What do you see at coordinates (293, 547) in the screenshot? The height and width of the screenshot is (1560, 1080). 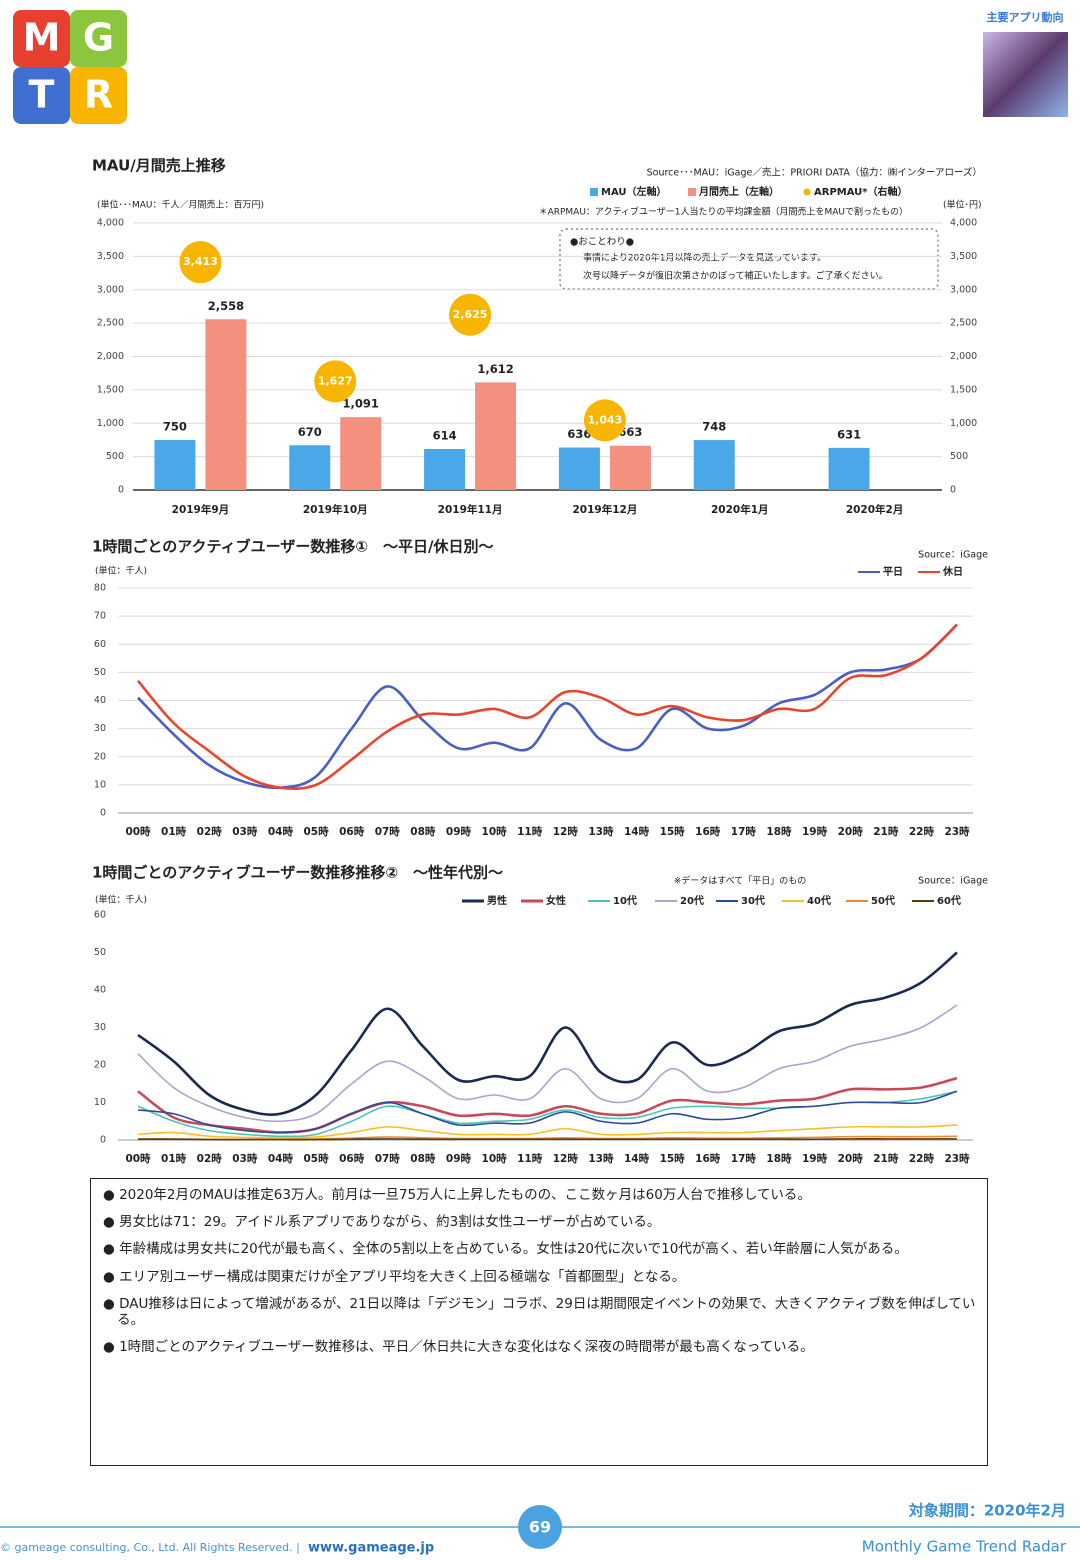 I see `chart-title: 1時間ごとのアクティブユーザー数推移① ～平日/休日別～` at bounding box center [293, 547].